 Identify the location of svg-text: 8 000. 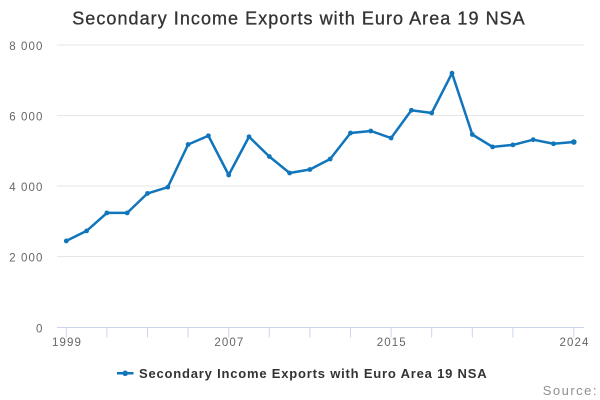
(26, 47).